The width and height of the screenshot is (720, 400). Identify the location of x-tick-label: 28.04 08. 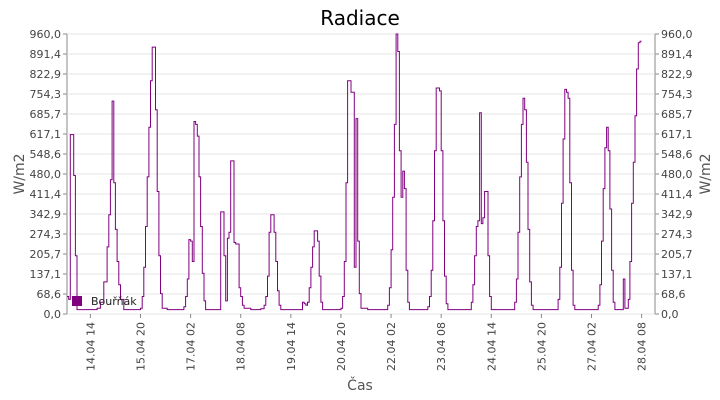
(642, 346).